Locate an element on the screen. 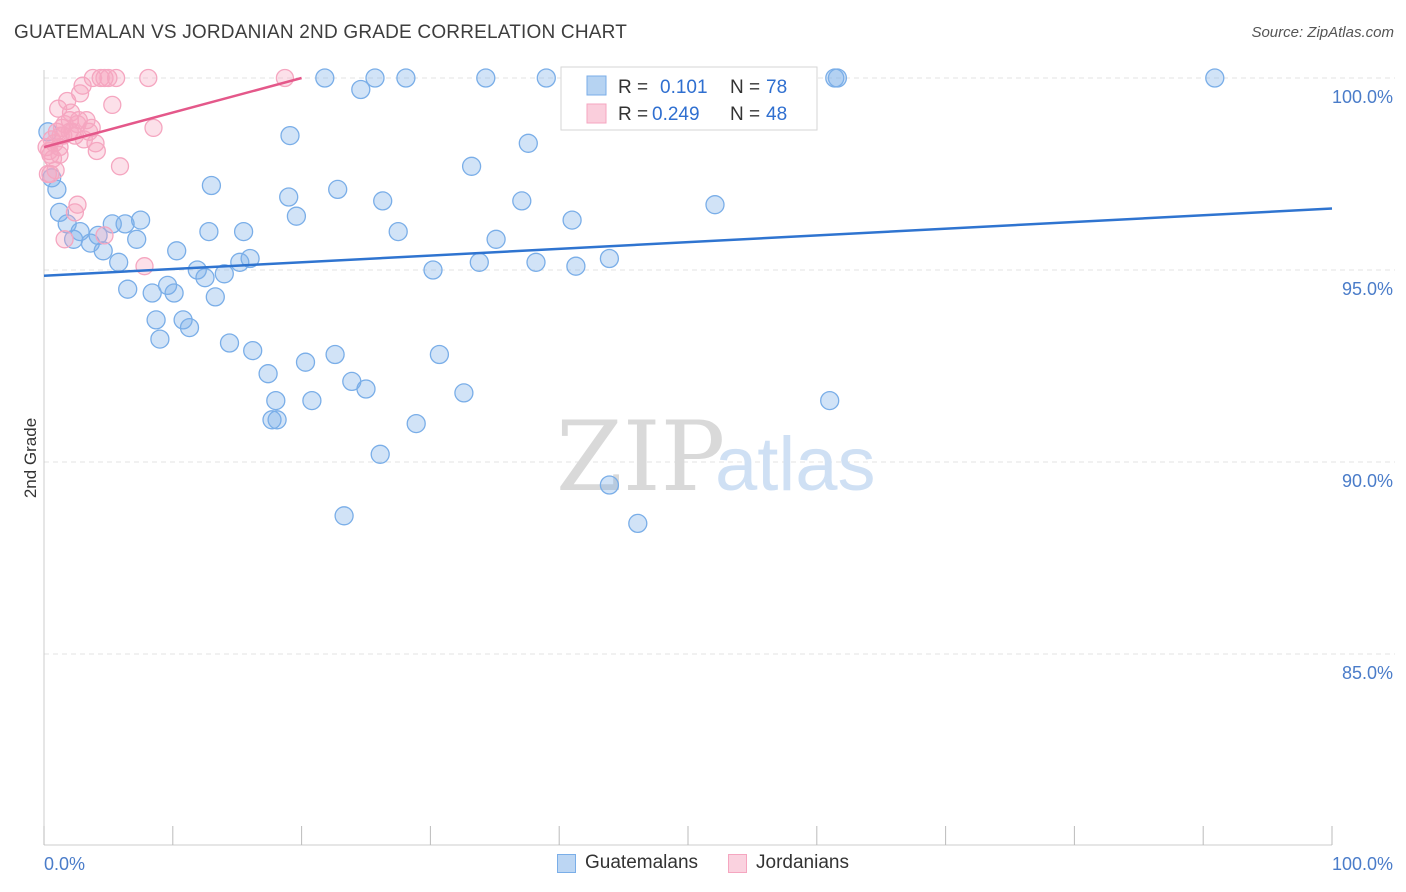  legend-marker-jordanians is located at coordinates (738, 863).